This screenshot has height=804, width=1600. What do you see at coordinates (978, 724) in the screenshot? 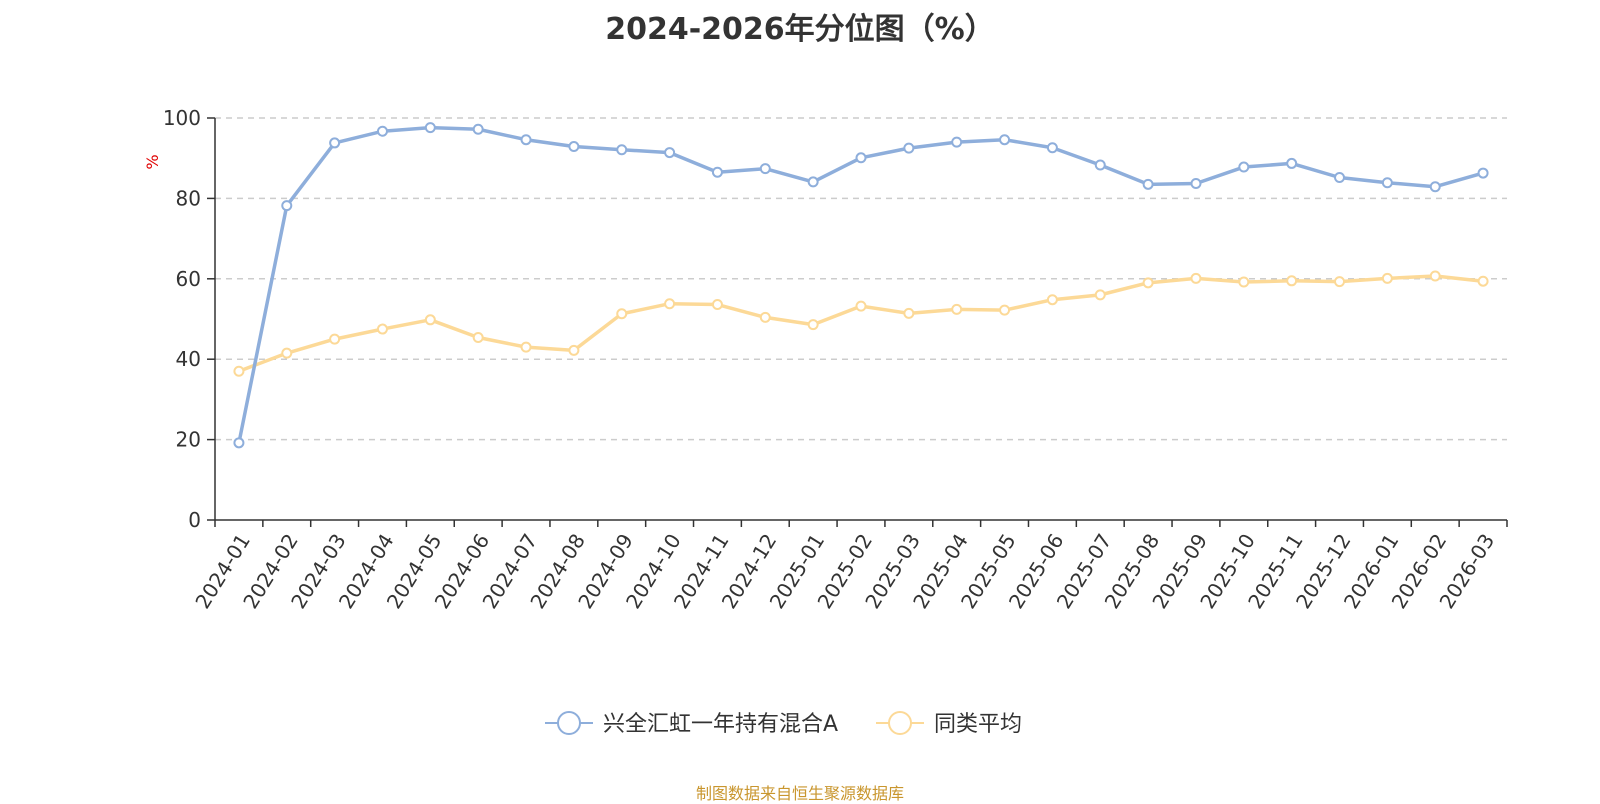
I see `legend-label: 同类平均` at bounding box center [978, 724].